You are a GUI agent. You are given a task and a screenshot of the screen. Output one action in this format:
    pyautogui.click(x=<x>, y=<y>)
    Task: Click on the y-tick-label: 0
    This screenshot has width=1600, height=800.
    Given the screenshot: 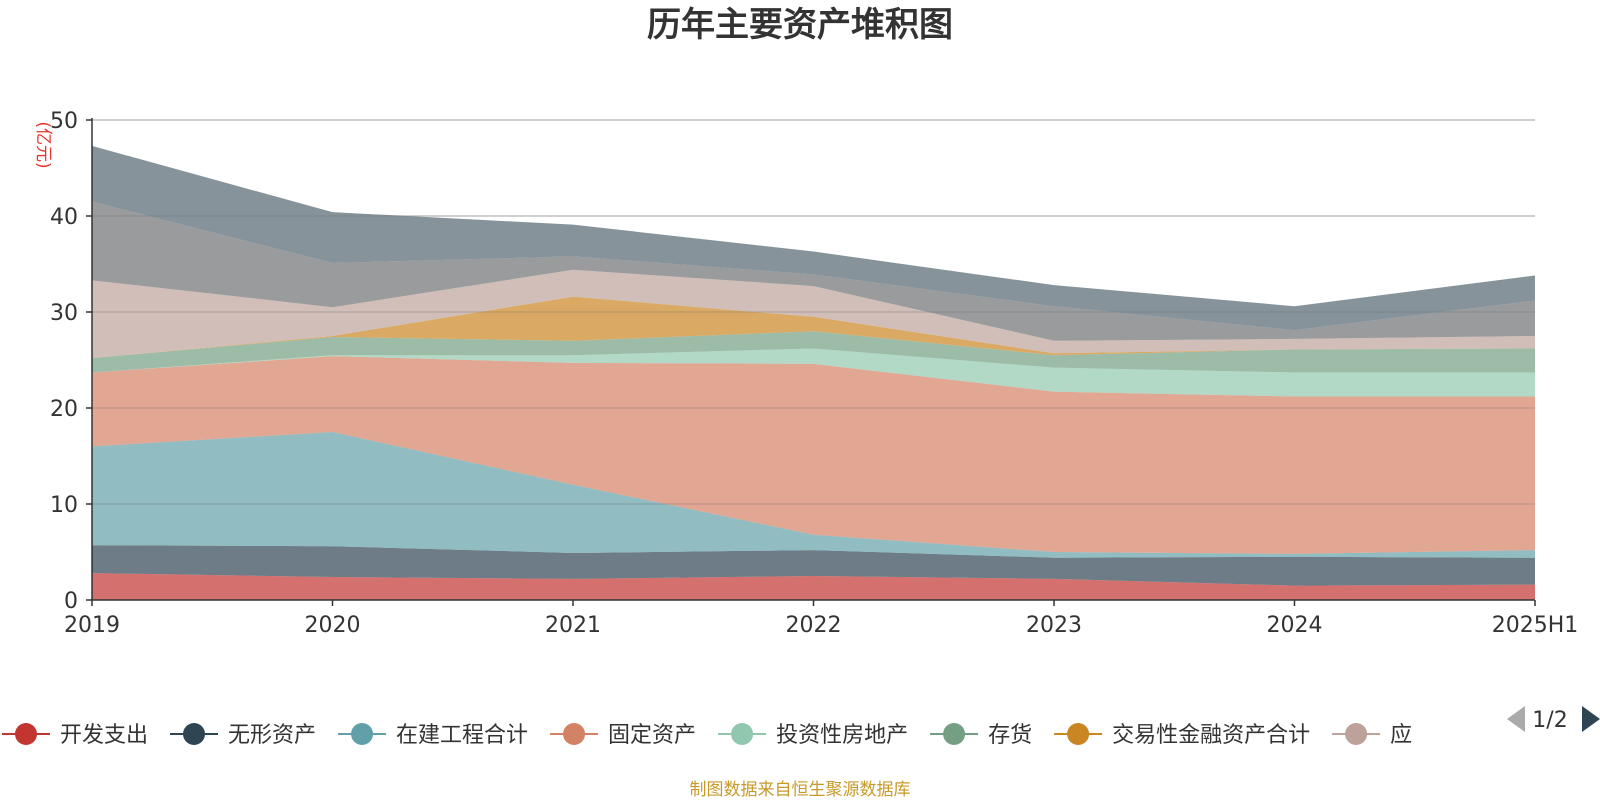 What is the action you would take?
    pyautogui.click(x=71, y=601)
    